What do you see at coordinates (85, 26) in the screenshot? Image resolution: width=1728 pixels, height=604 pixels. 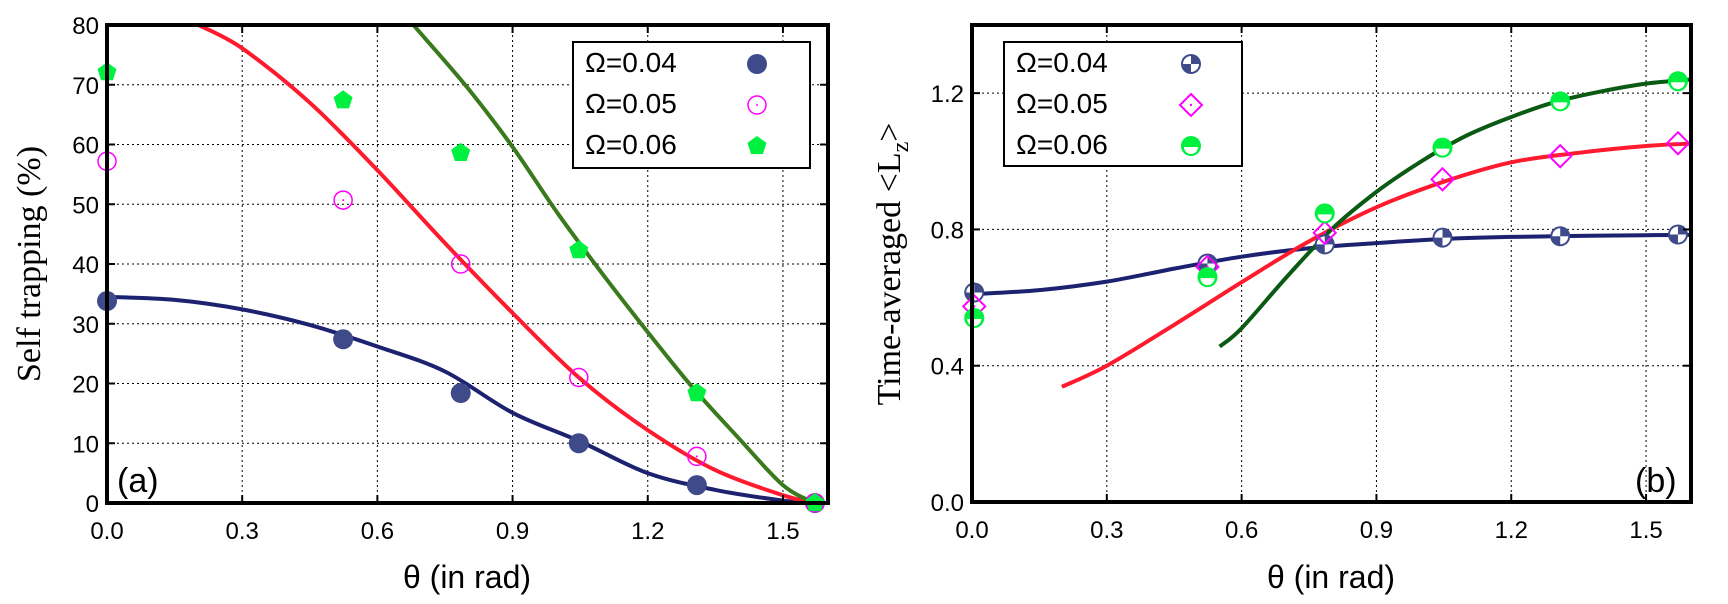 I see `y-tick-label: 80` at bounding box center [85, 26].